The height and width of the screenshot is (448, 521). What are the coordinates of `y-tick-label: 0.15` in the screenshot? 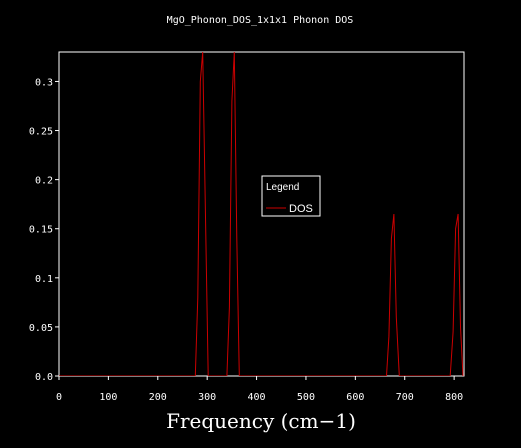 It's located at (41, 230).